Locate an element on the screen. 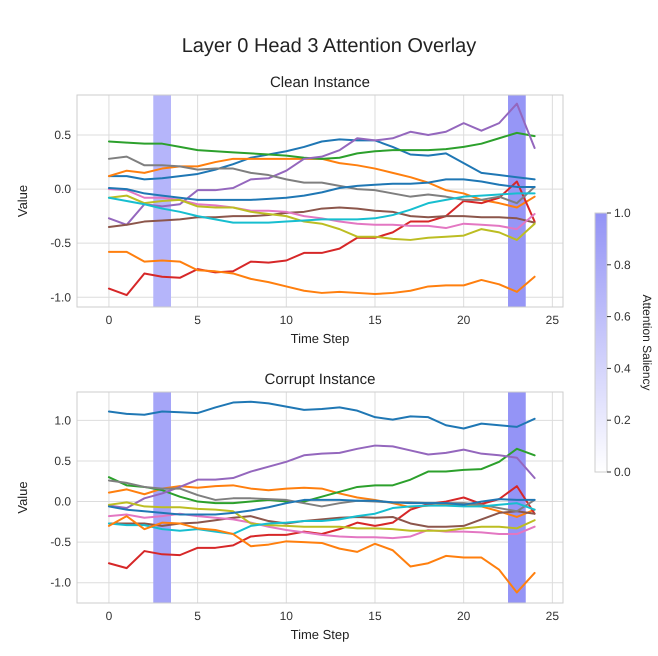 The image size is (658, 656). y-tick-label: 1.0 is located at coordinates (63, 420).